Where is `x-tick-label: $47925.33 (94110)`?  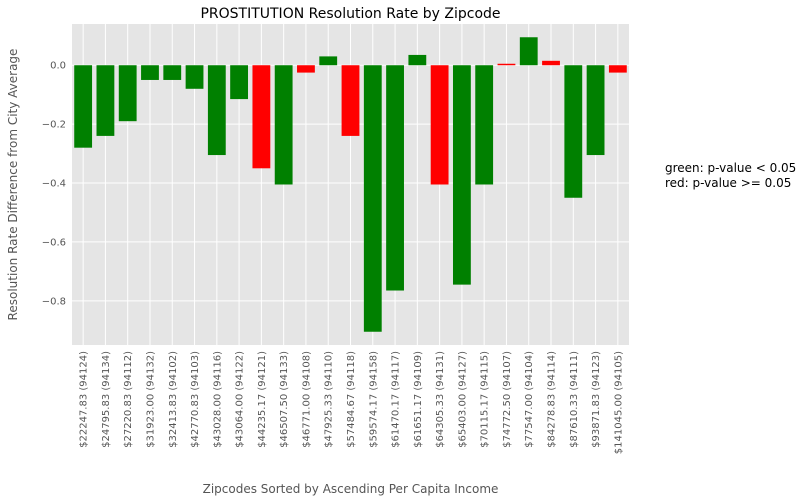 x-tick-label: $47925.33 (94110) is located at coordinates (329, 399).